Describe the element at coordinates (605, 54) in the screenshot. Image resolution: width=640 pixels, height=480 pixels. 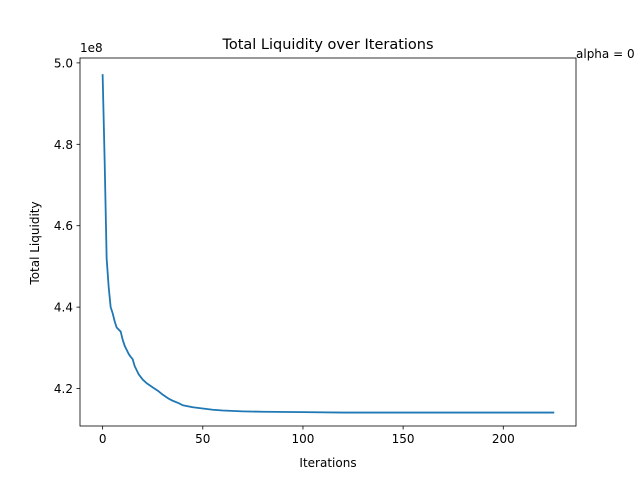
I see `annotation-label: alpha = 0` at that location.